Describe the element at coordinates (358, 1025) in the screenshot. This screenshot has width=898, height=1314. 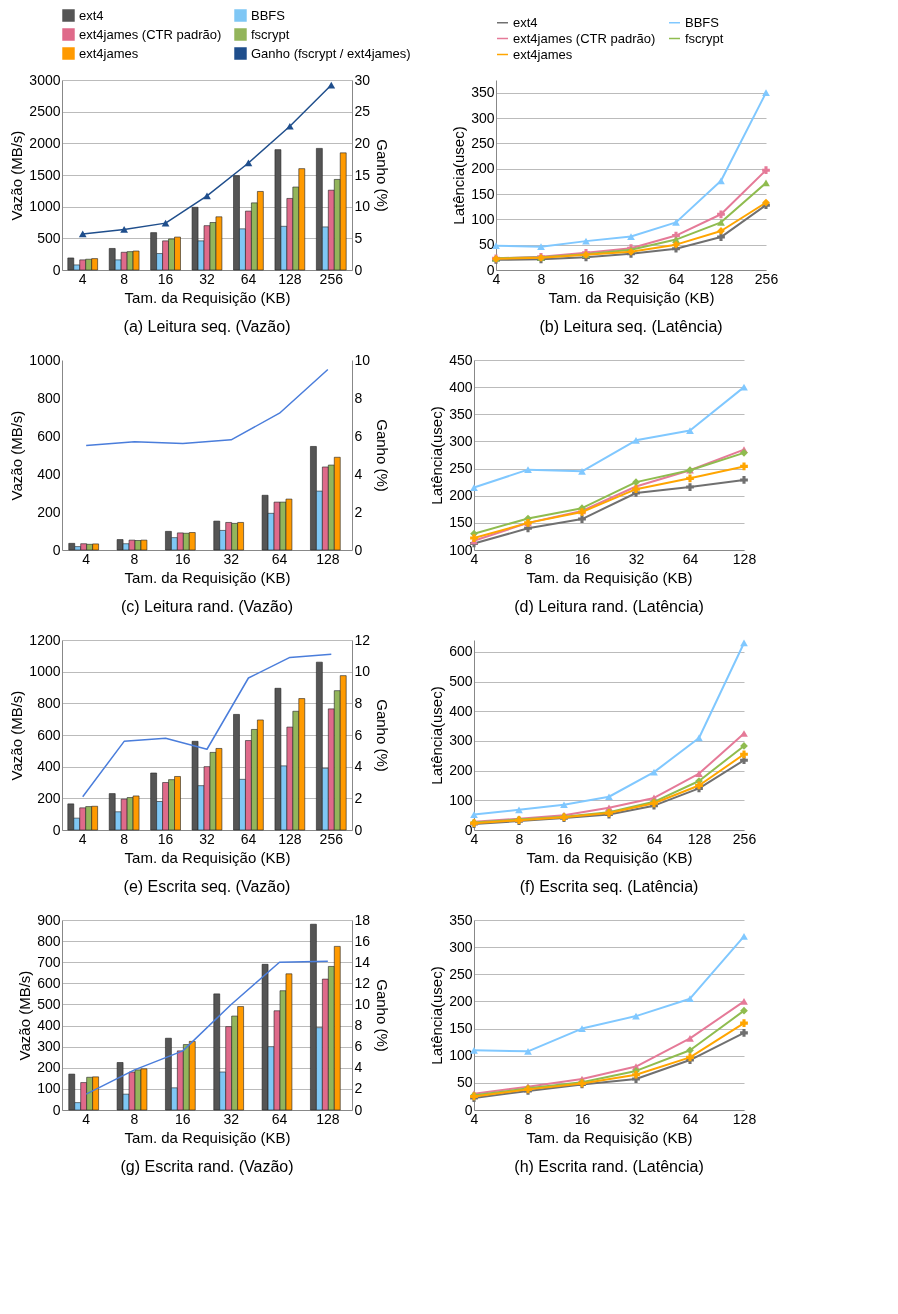
I see `y2-tick-label: 8` at that location.